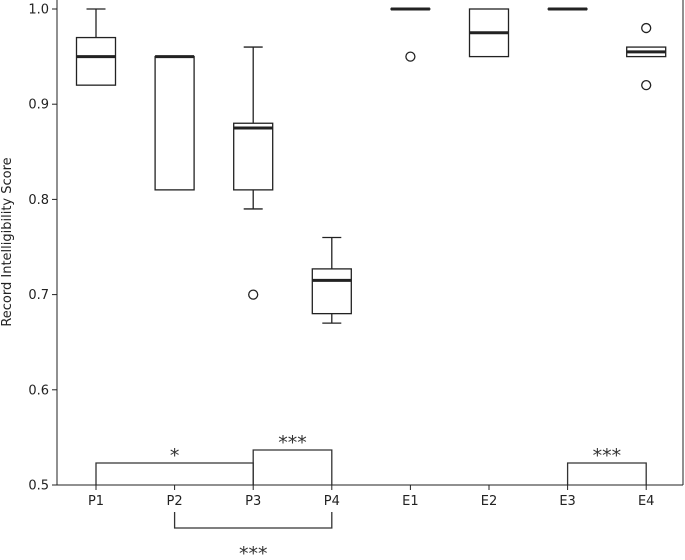  Describe the element at coordinates (489, 33) in the screenshot. I see `box-e2` at that location.